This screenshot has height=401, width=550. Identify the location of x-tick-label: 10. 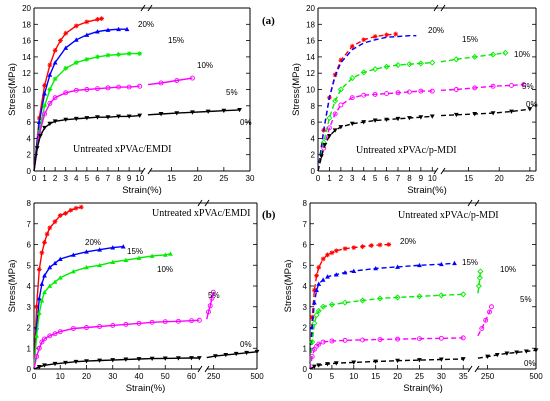
(353, 376).